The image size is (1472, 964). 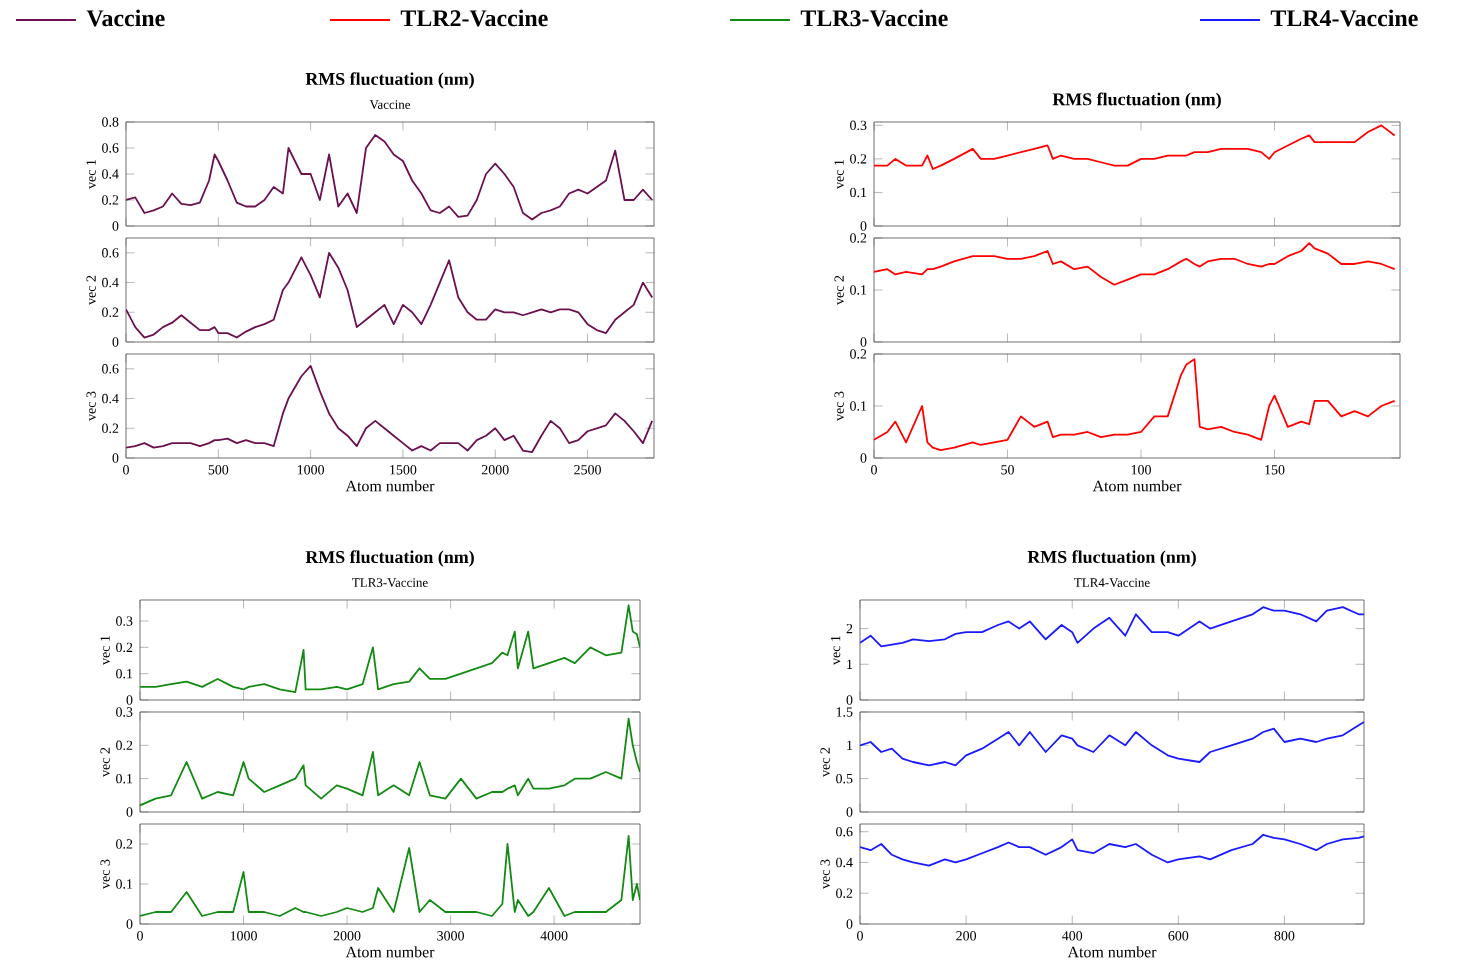 What do you see at coordinates (1344, 18) in the screenshot?
I see `legend-label: TLR4-Vaccine` at bounding box center [1344, 18].